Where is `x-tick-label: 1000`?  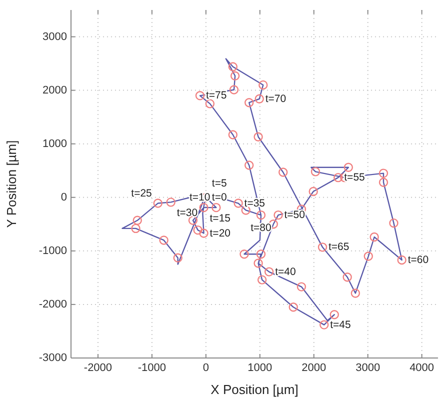
x-tick-label: 1000 is located at coordinates (260, 368).